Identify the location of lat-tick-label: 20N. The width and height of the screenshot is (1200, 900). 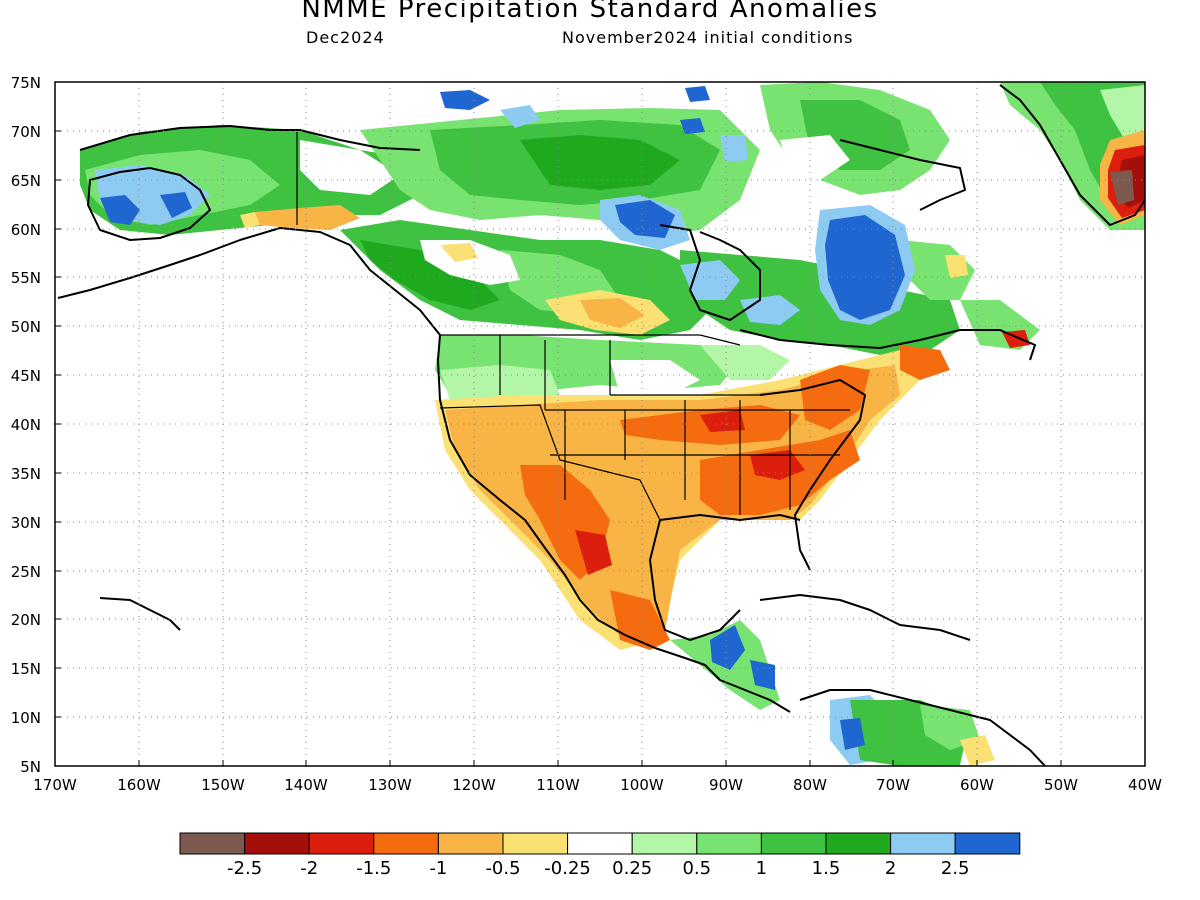
(26, 620).